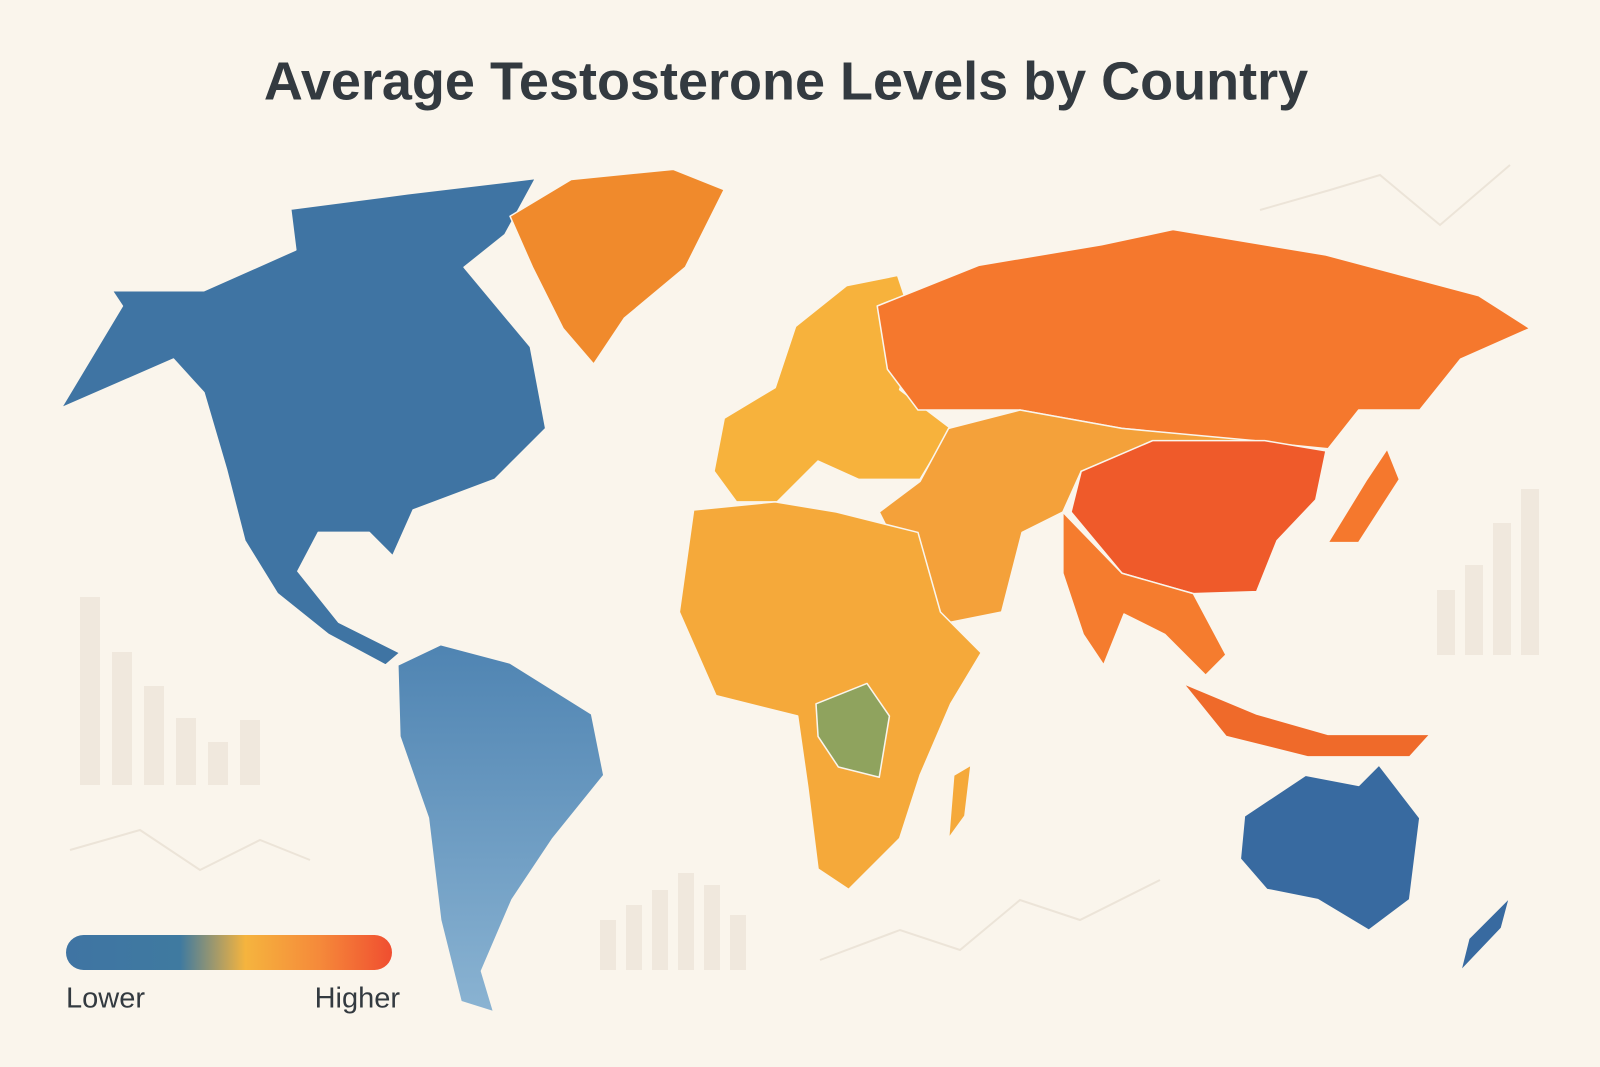 The width and height of the screenshot is (1600, 1067). Describe the element at coordinates (229, 952) in the screenshot. I see `legend-color-scale` at that location.